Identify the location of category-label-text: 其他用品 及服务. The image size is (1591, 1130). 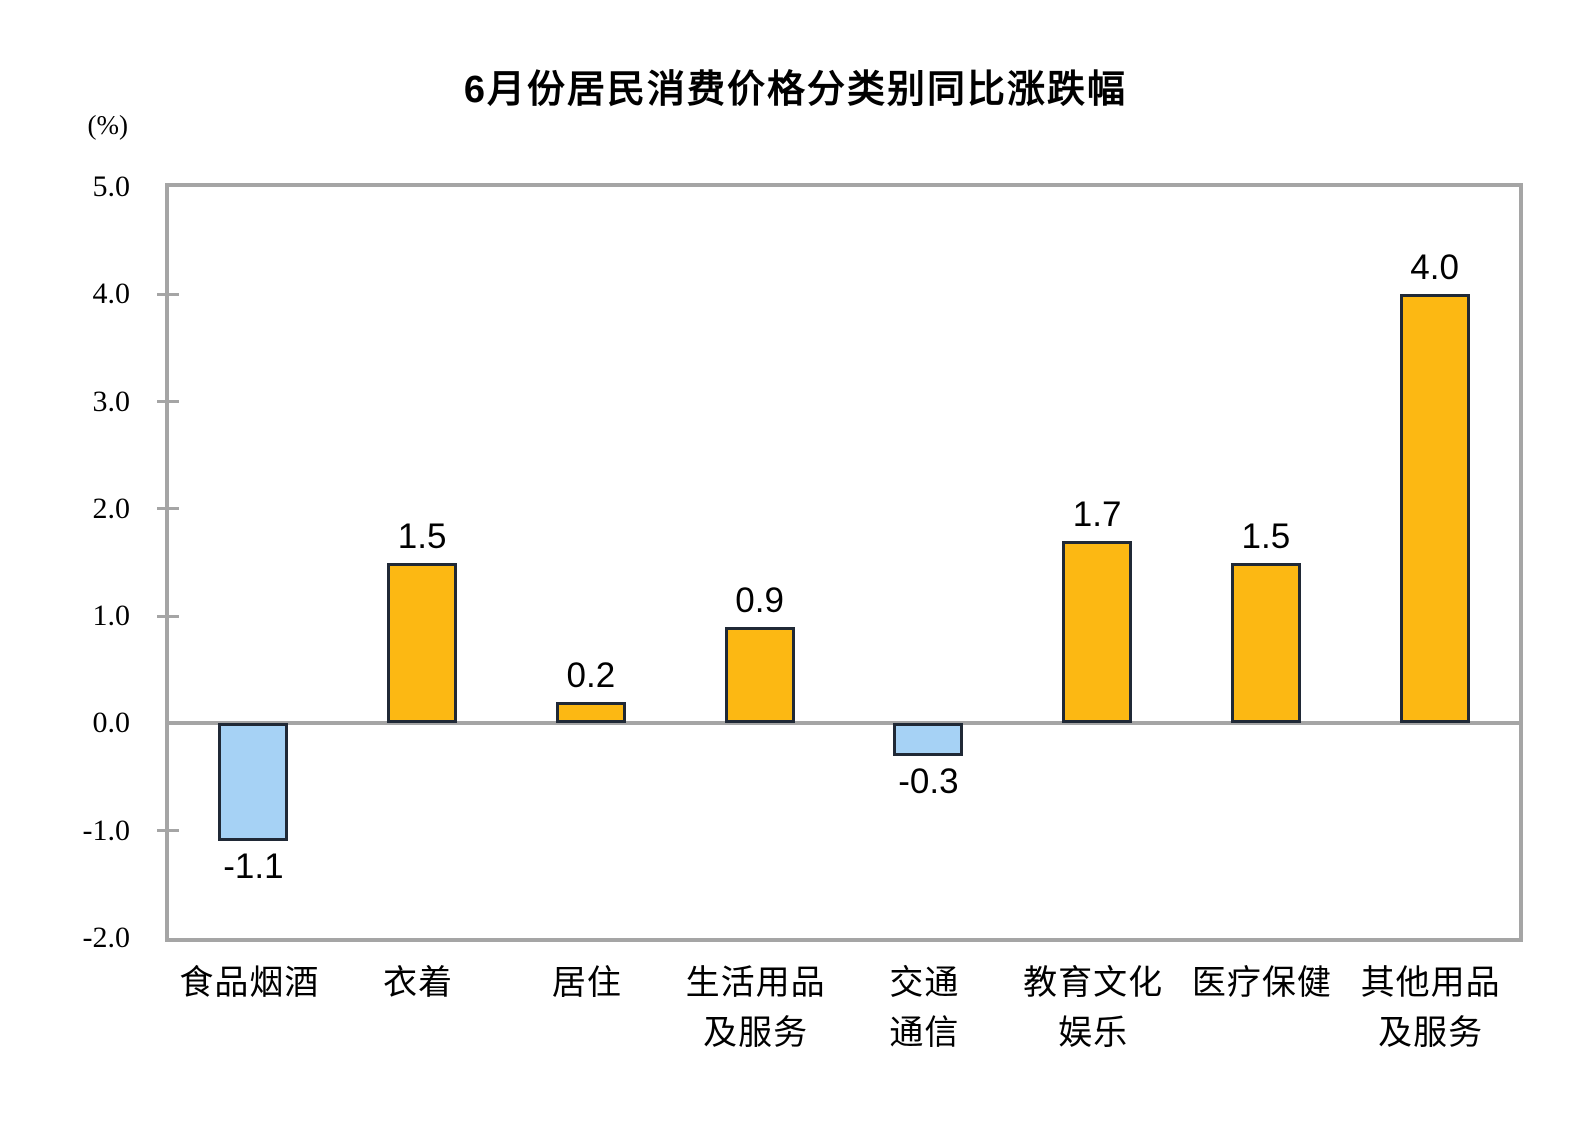
(1431, 1008).